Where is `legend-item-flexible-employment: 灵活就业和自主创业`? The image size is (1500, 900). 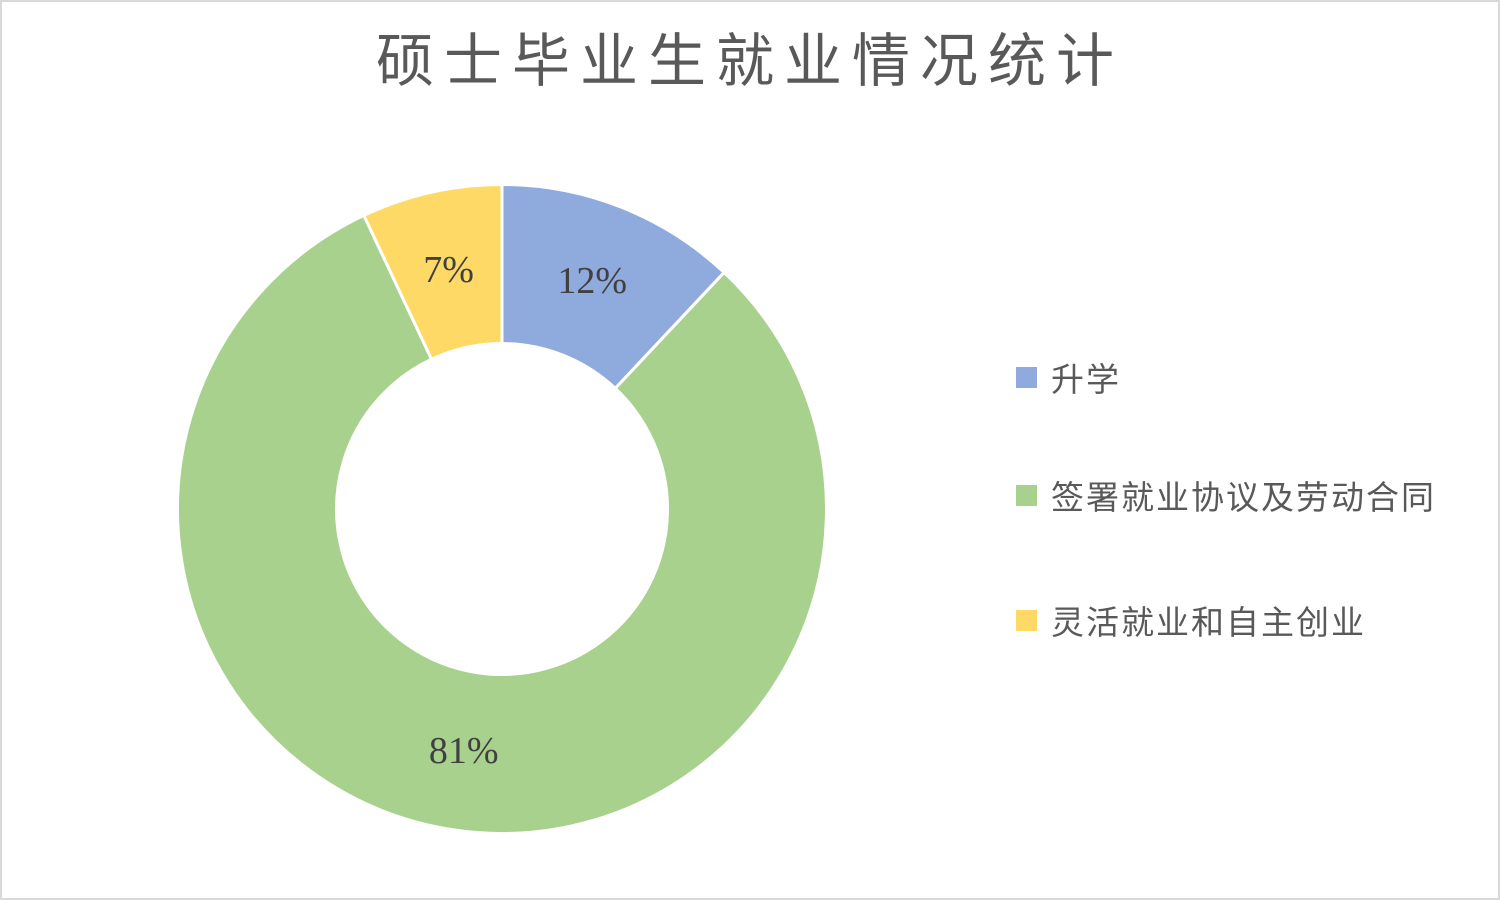
legend-item-flexible-employment: 灵活就业和自主创业 is located at coordinates (1191, 620).